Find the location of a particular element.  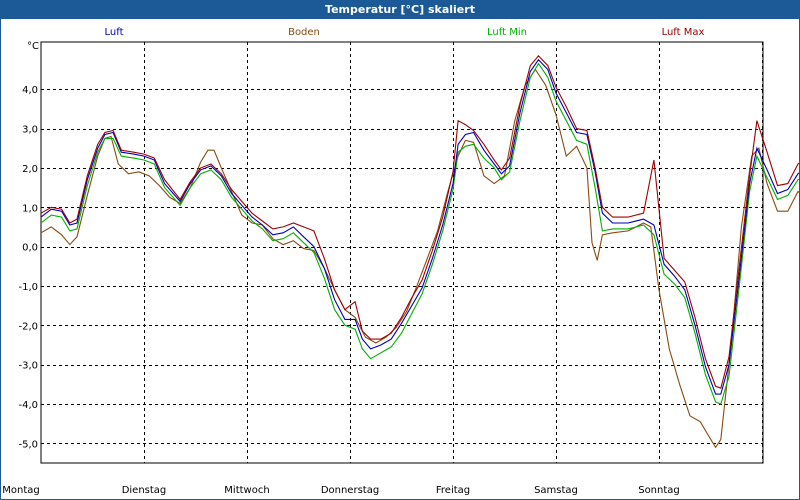

x-day-name: Mittwoch is located at coordinates (246, 490).